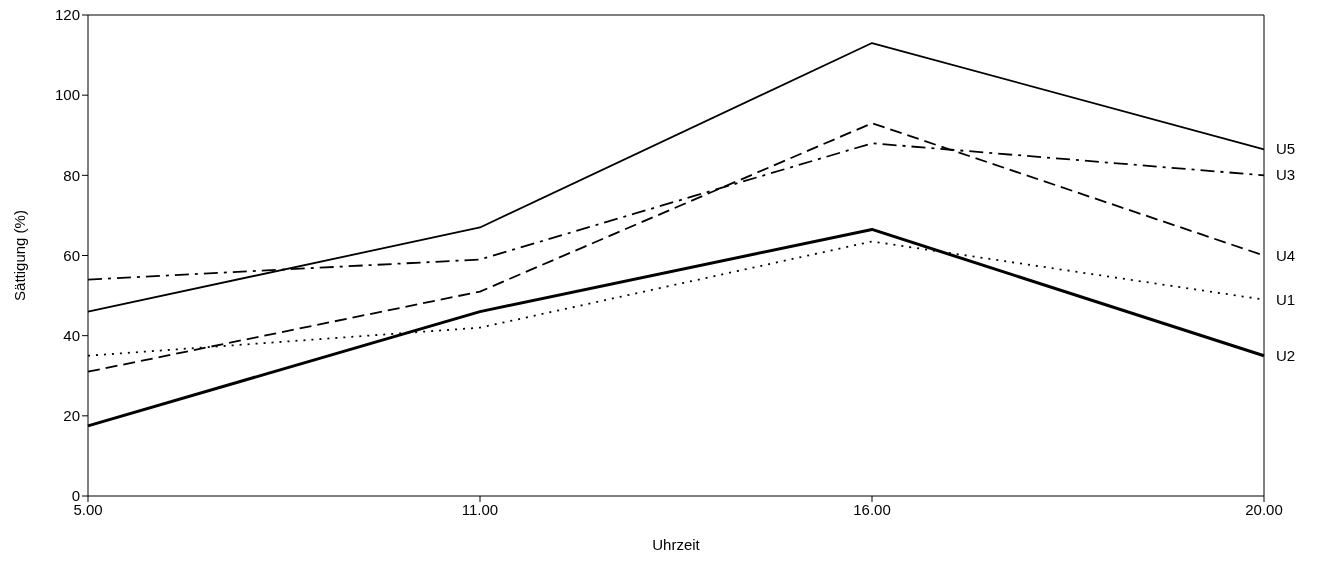 This screenshot has height=567, width=1323. I want to click on x-tick-label: 20.00, so click(1264, 509).